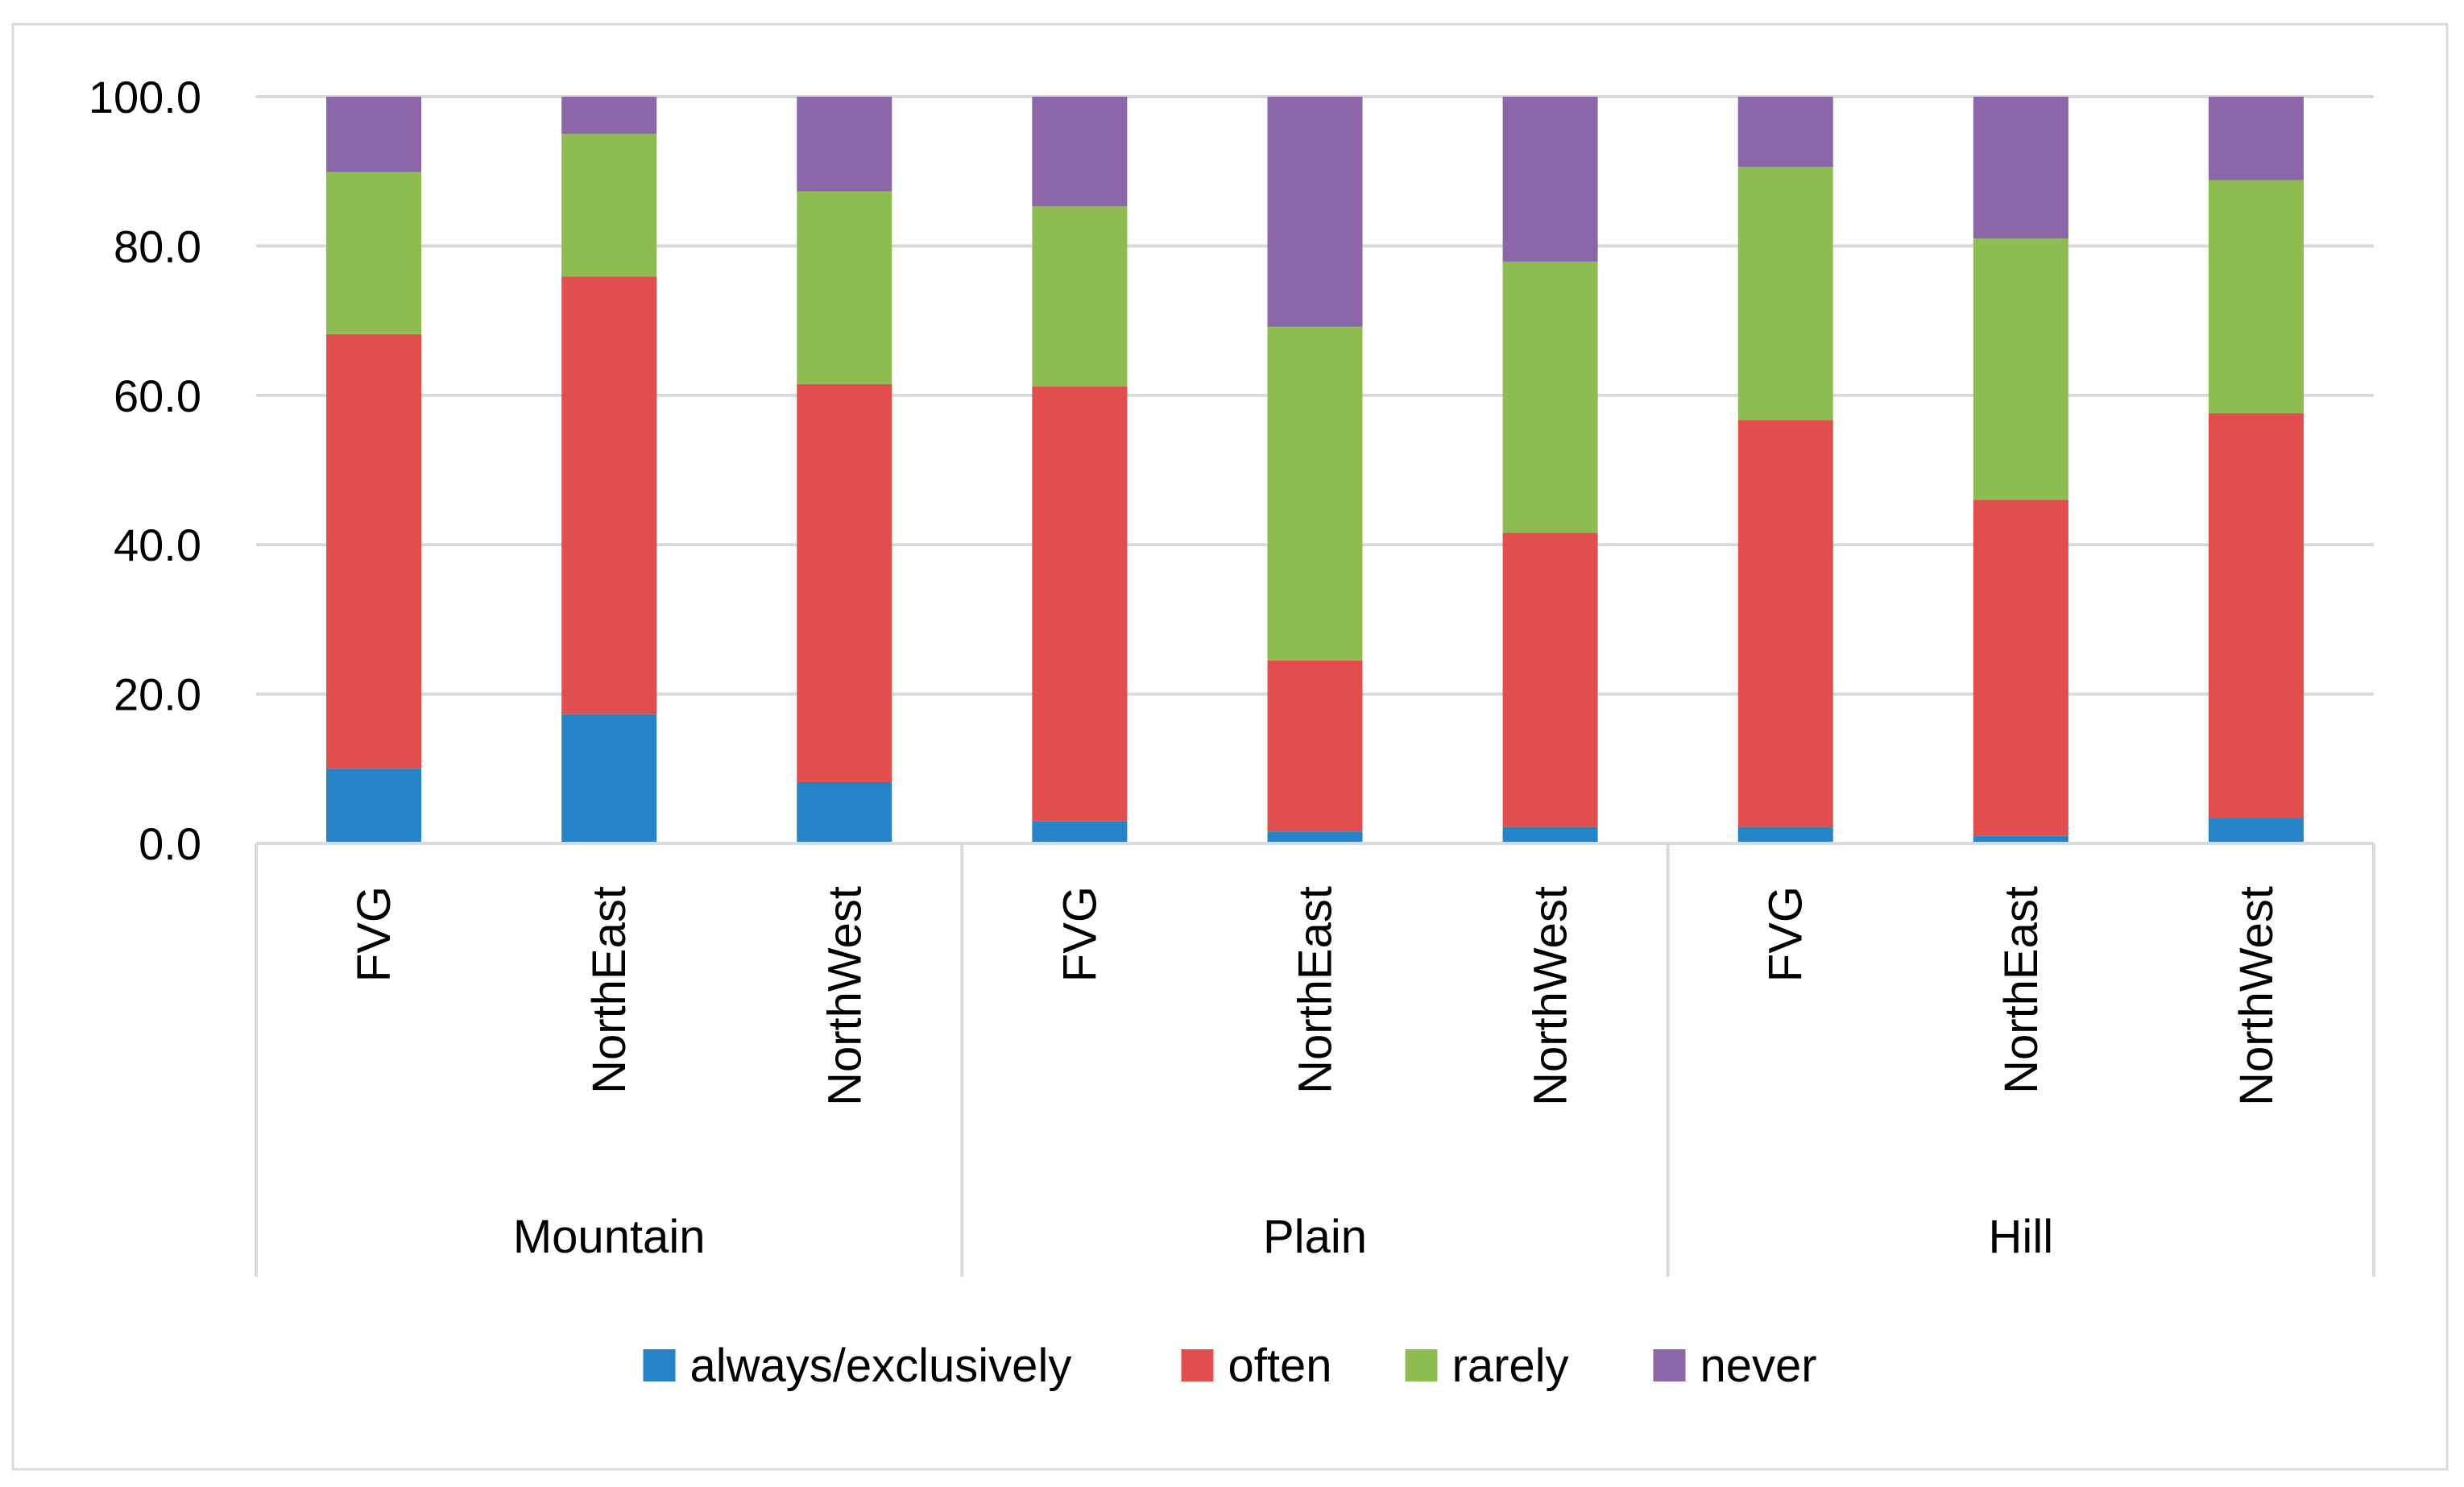  What do you see at coordinates (157, 396) in the screenshot?
I see `y-tick-label: 60.0` at bounding box center [157, 396].